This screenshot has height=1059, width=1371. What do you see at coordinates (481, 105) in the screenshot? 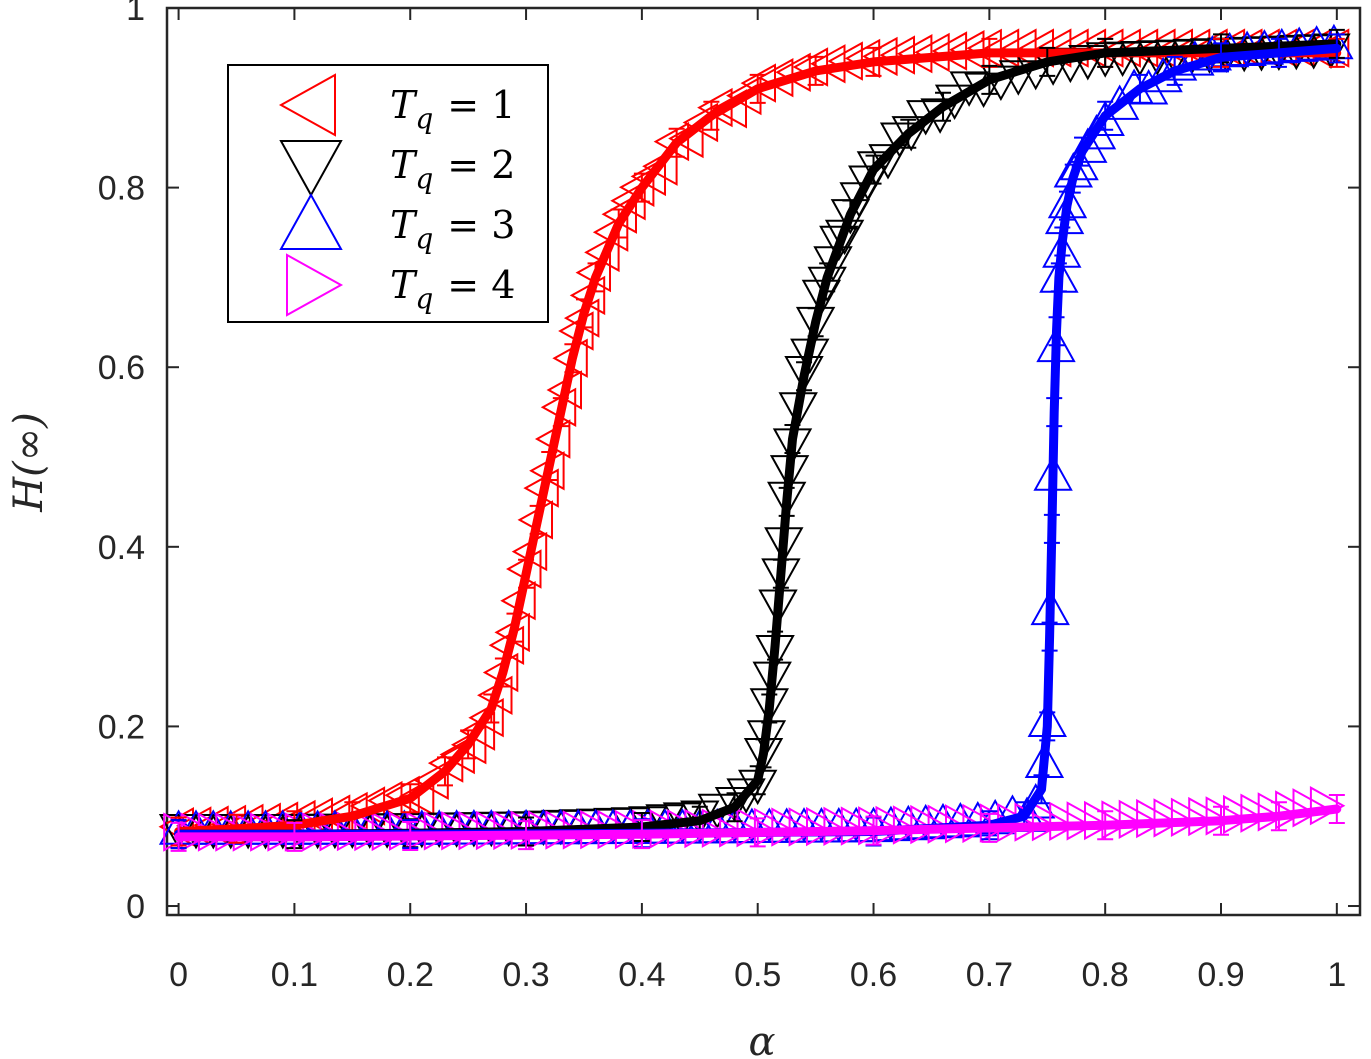
I see `legend-label-value: = 1` at bounding box center [481, 105].